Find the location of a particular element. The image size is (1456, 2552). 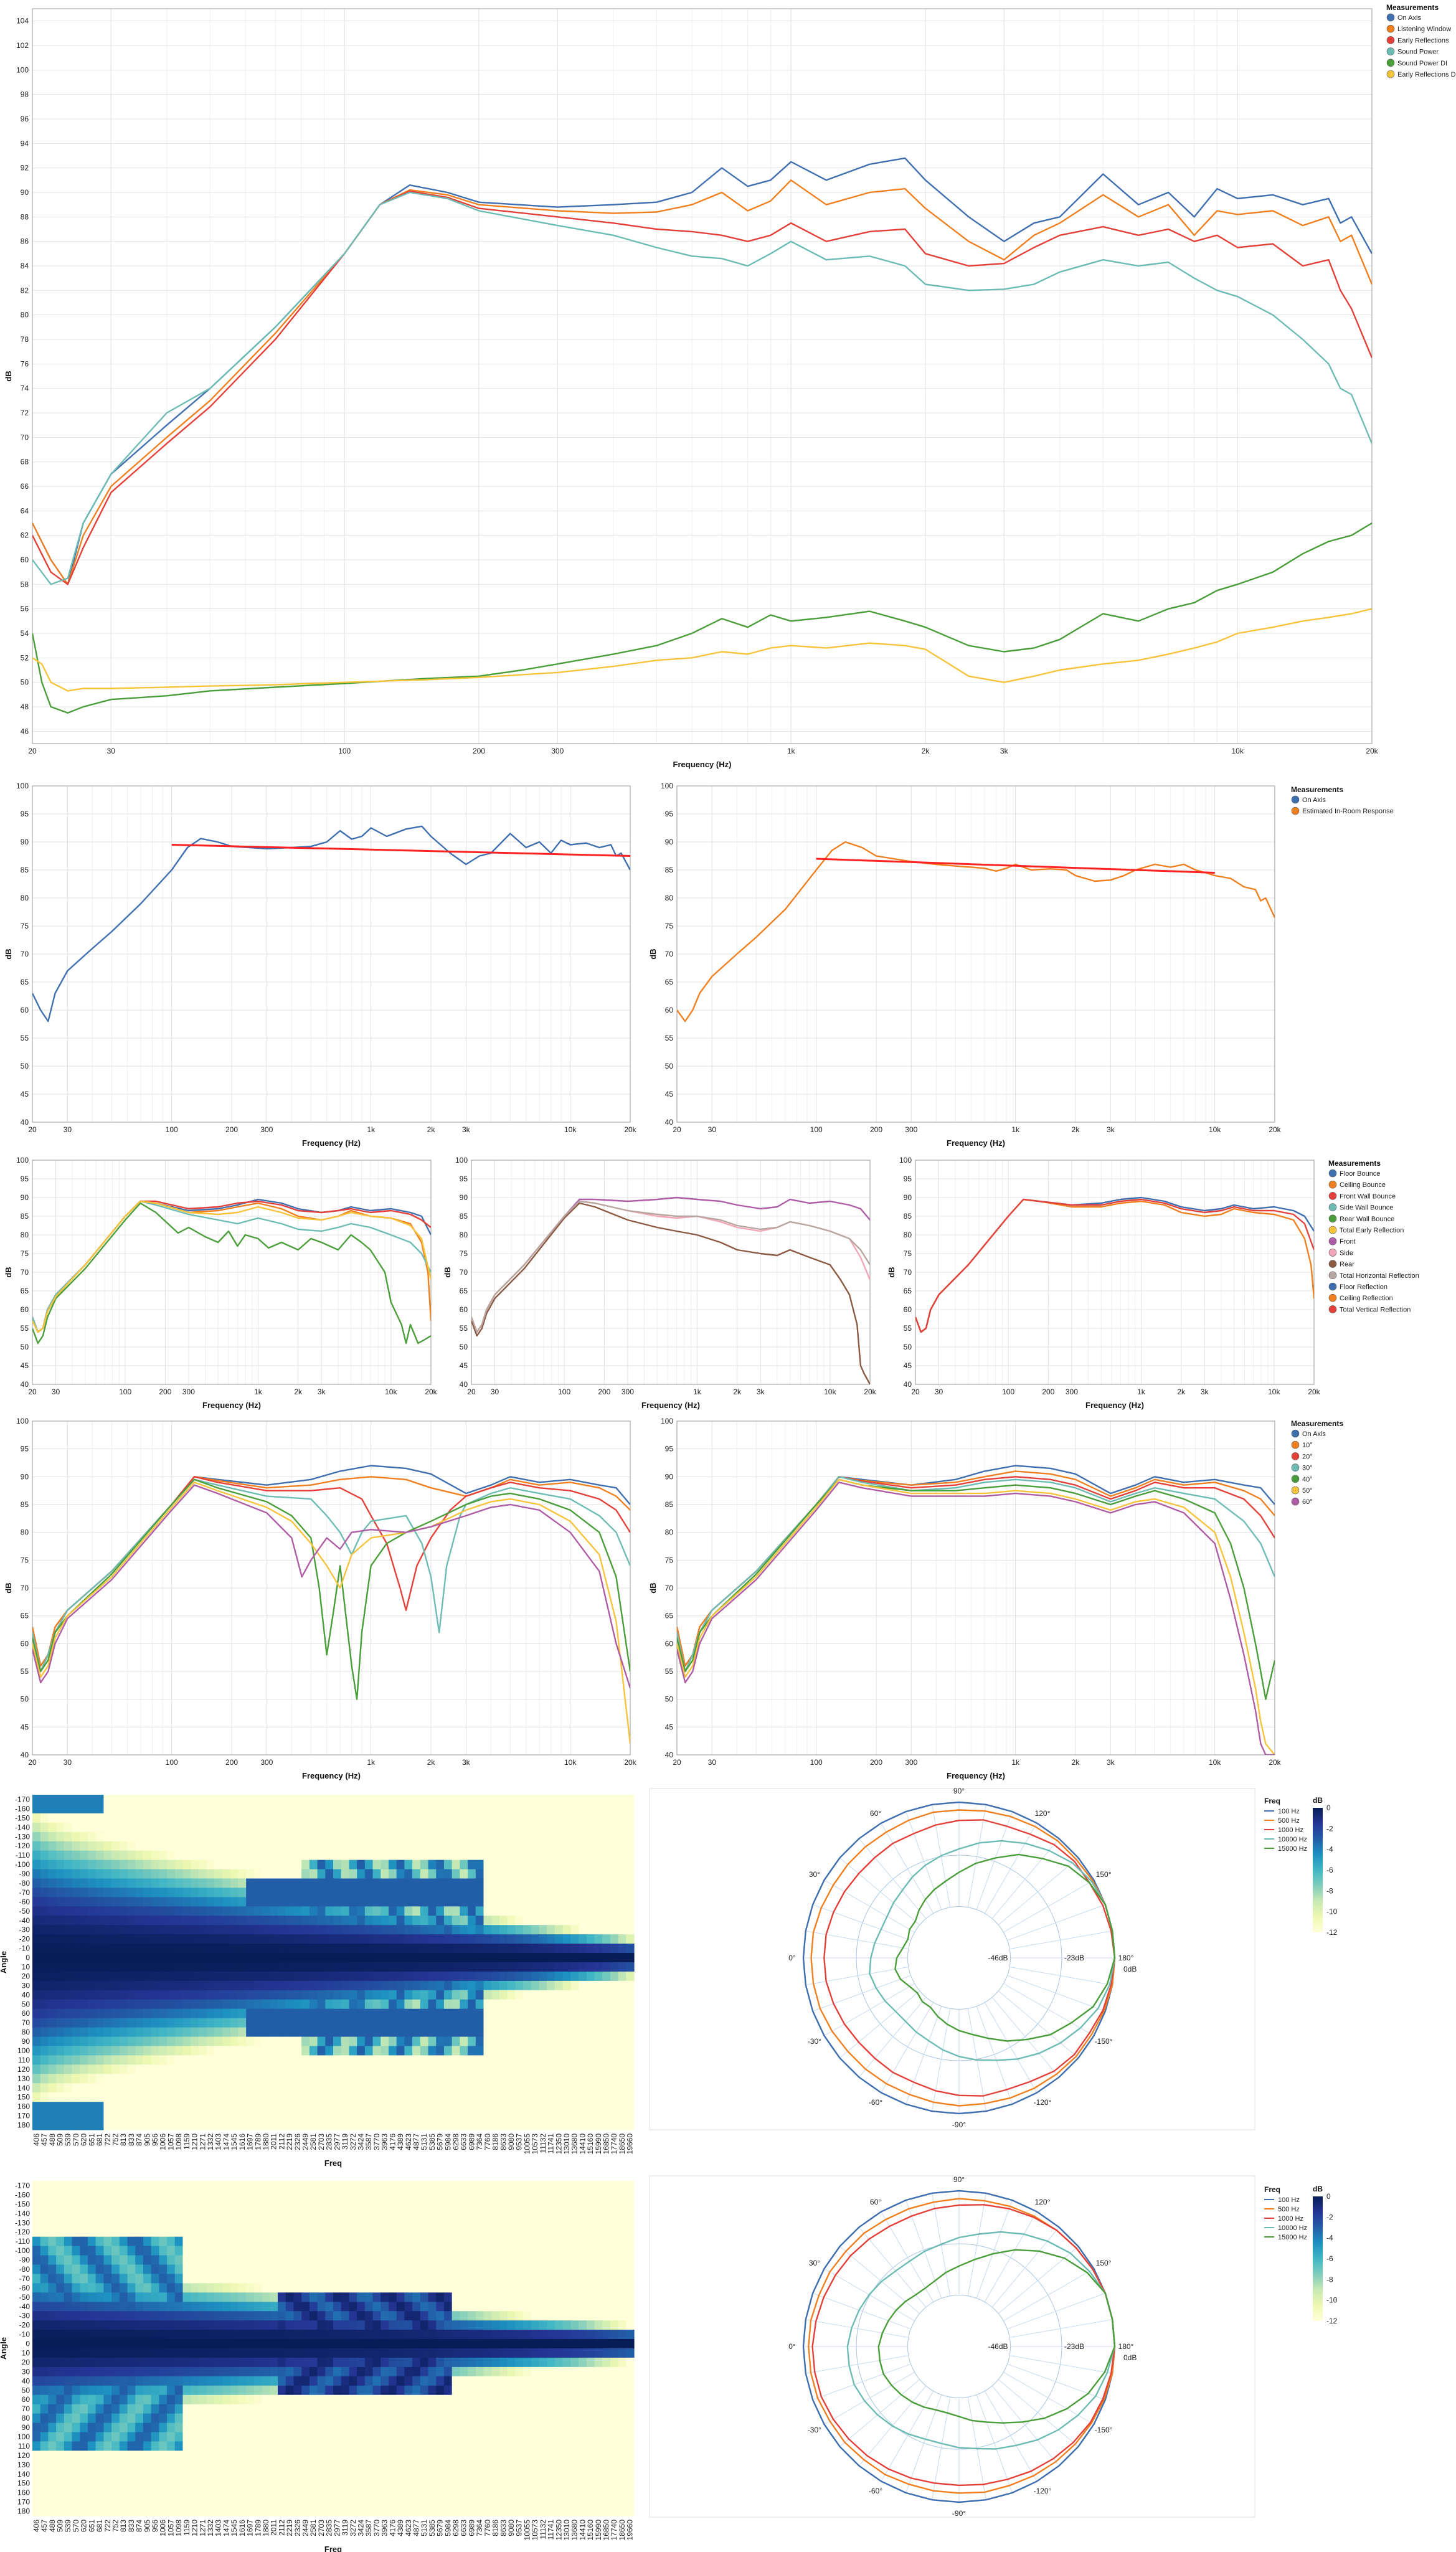

legend-item: Sound Power is located at coordinates (1418, 52).